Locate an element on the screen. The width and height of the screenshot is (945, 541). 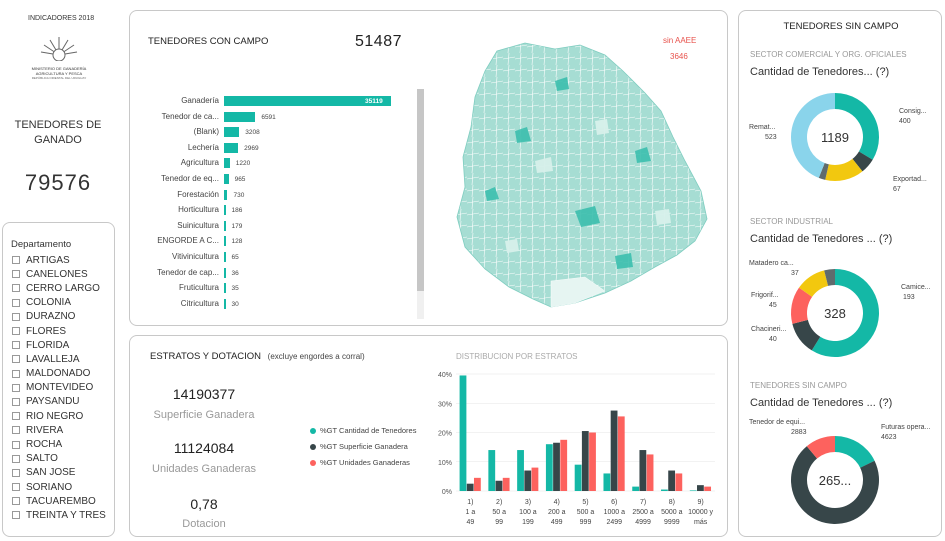
departamento-item: DURAZNO is located at coordinates (62, 317).